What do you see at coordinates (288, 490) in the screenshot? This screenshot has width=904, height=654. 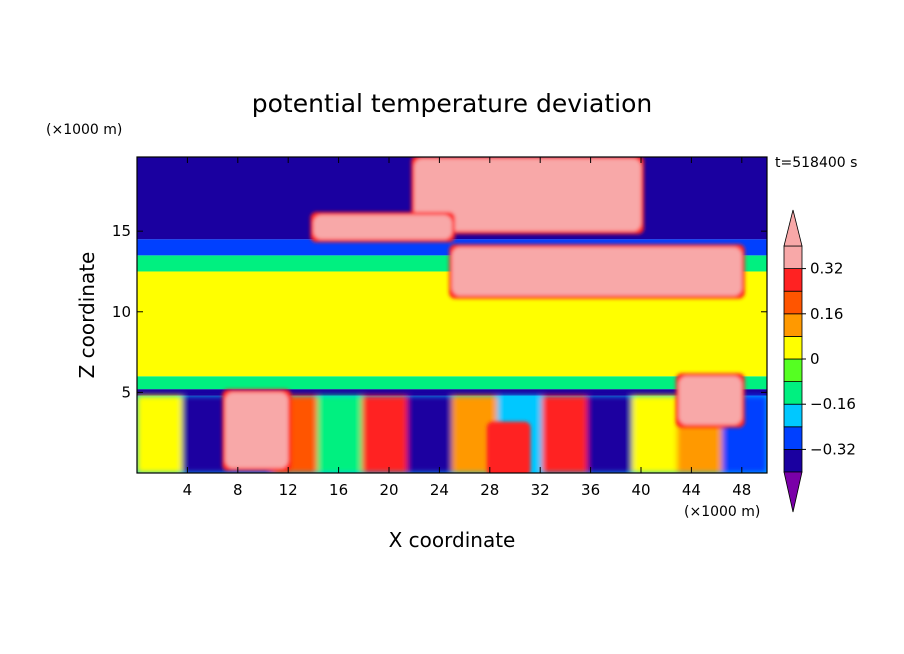 I see `x-tick-label: 12` at bounding box center [288, 490].